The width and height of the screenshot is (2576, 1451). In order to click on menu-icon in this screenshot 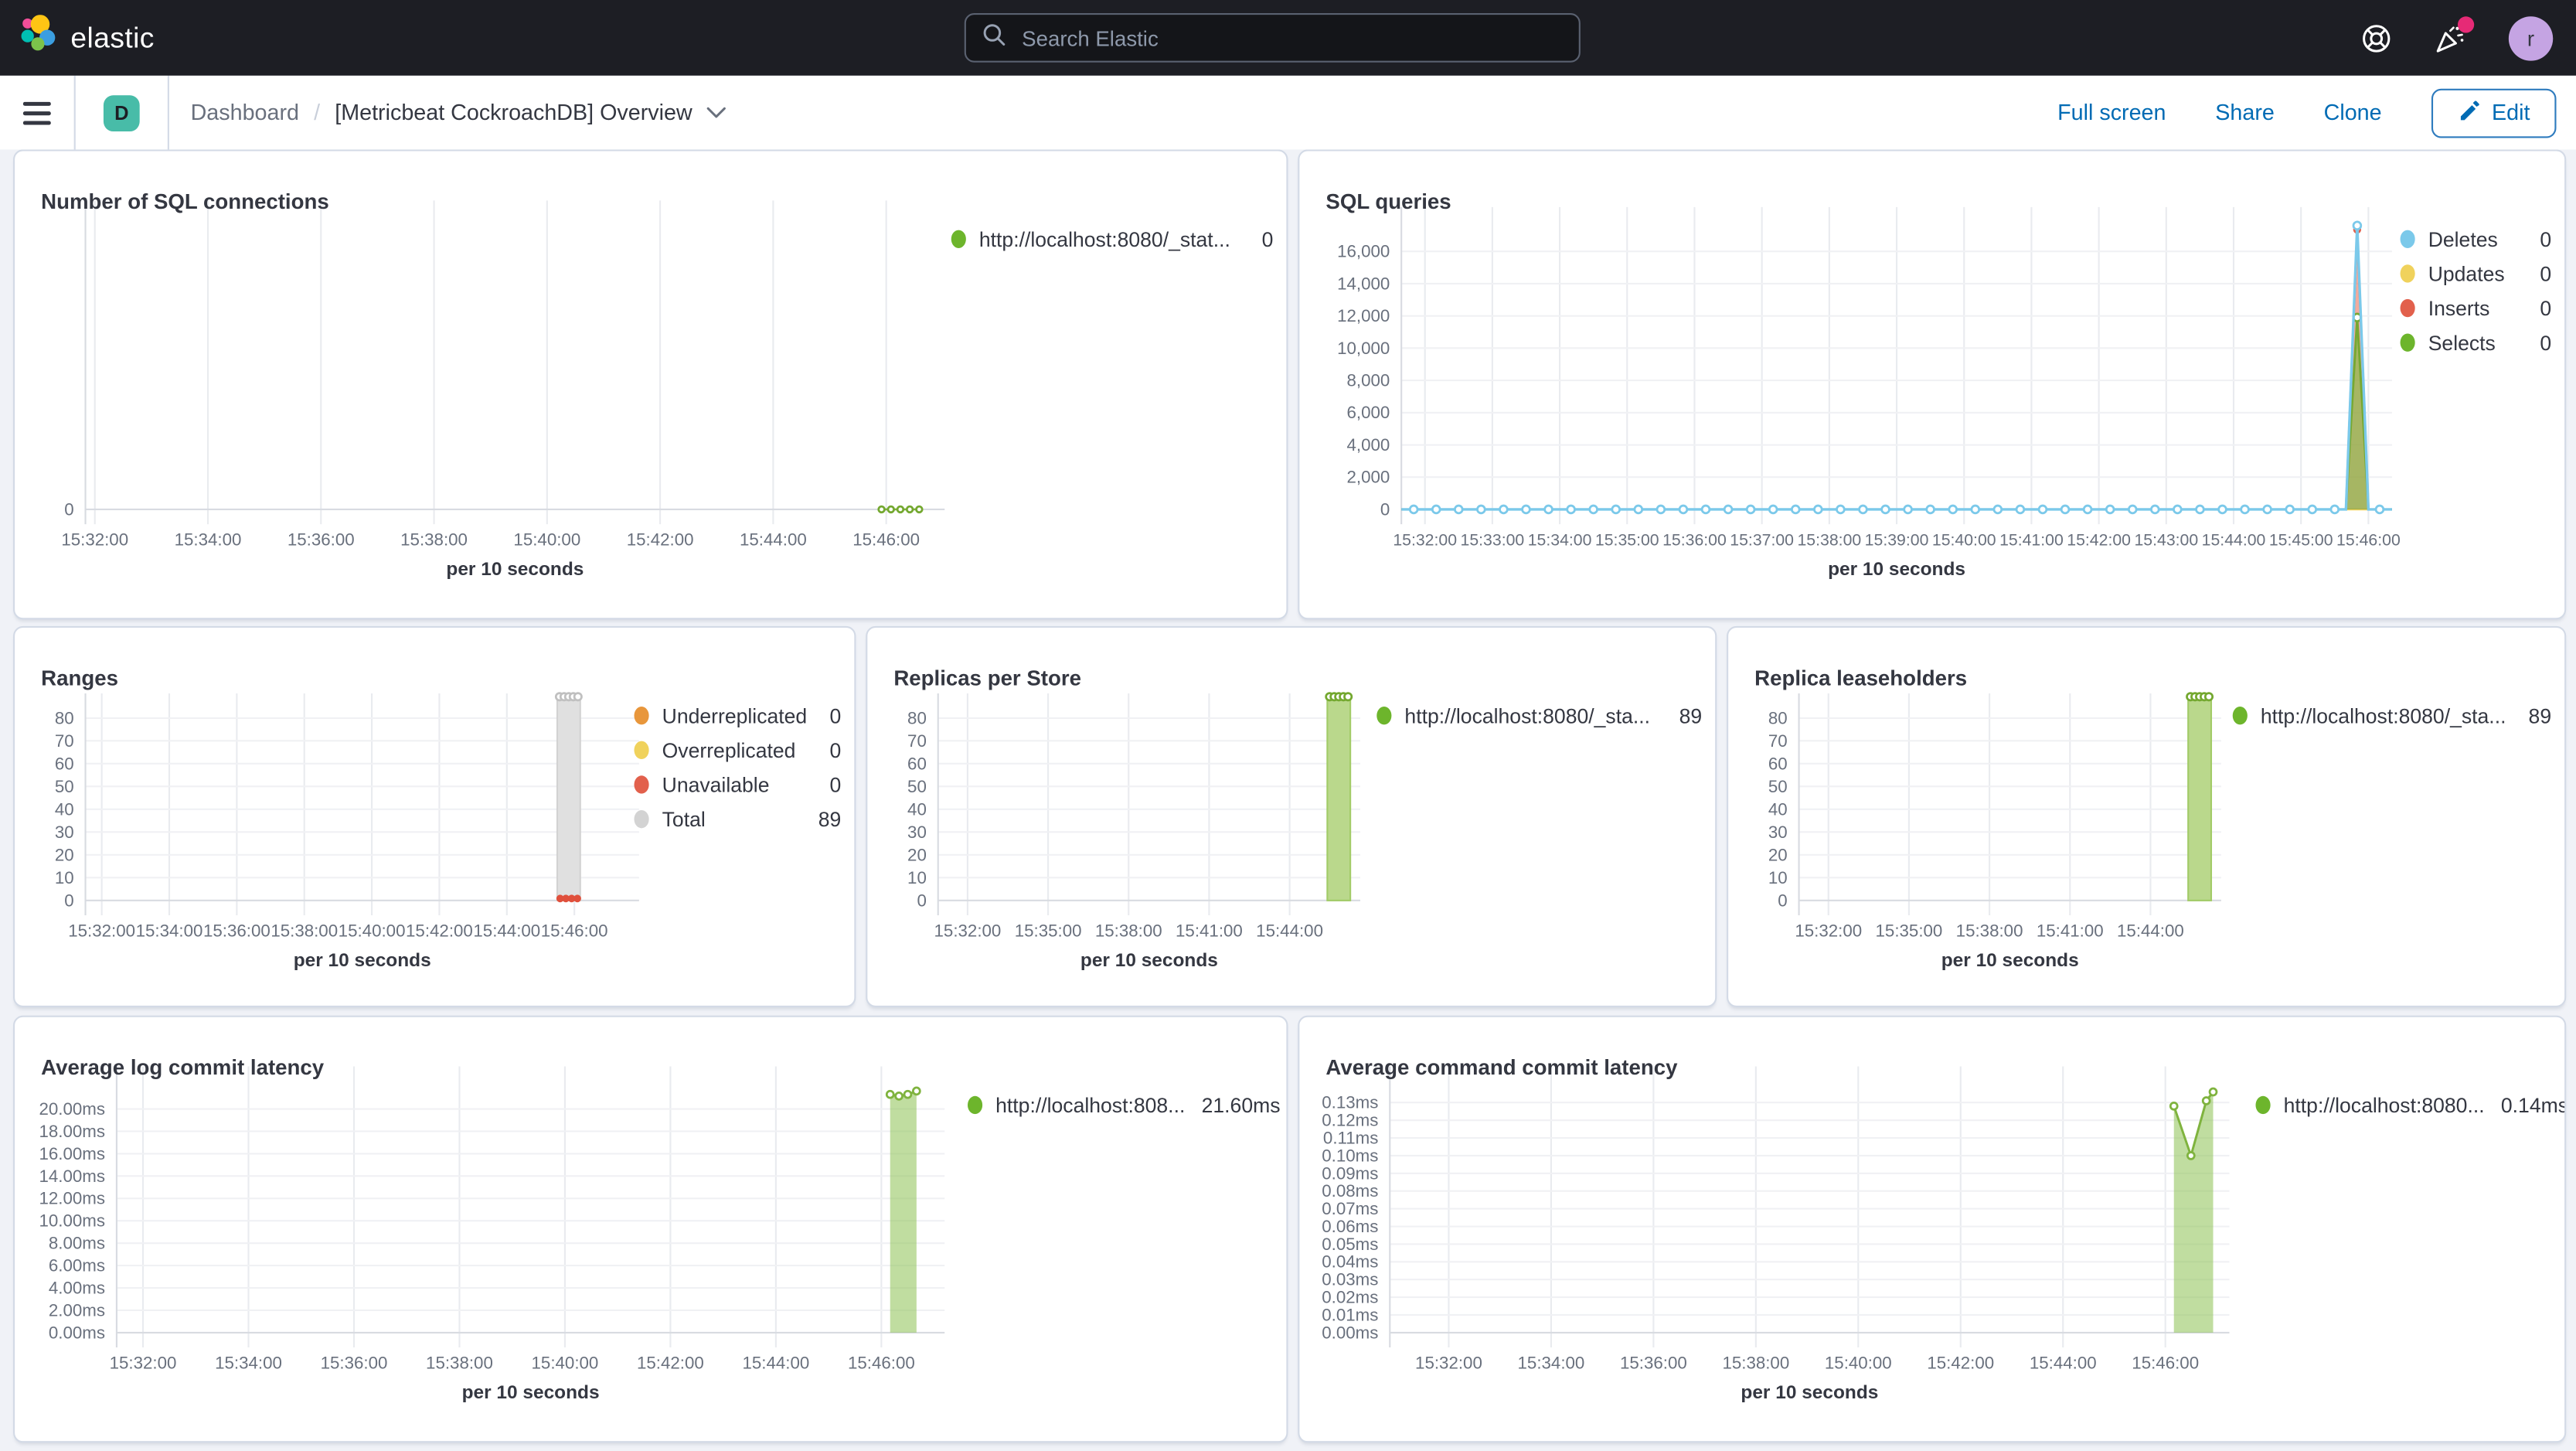, I will do `click(37, 113)`.